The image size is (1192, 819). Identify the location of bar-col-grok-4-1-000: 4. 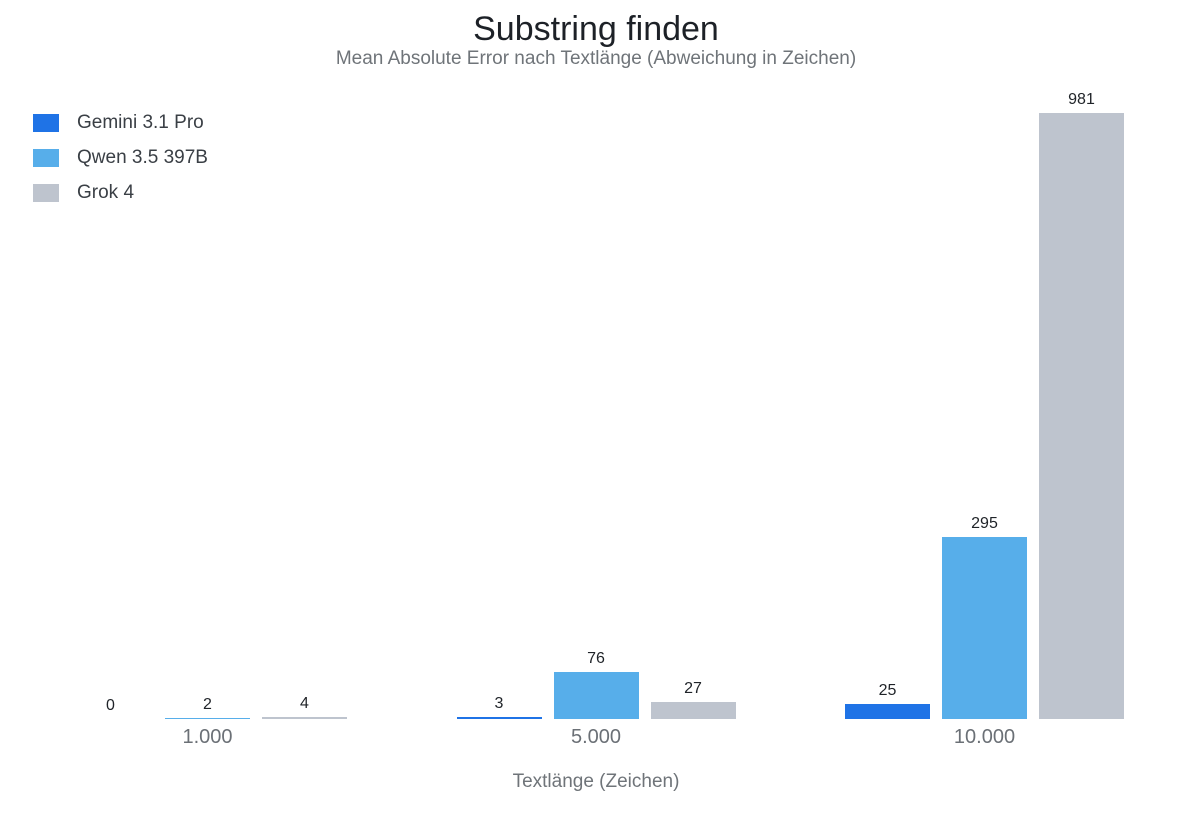
(304, 706).